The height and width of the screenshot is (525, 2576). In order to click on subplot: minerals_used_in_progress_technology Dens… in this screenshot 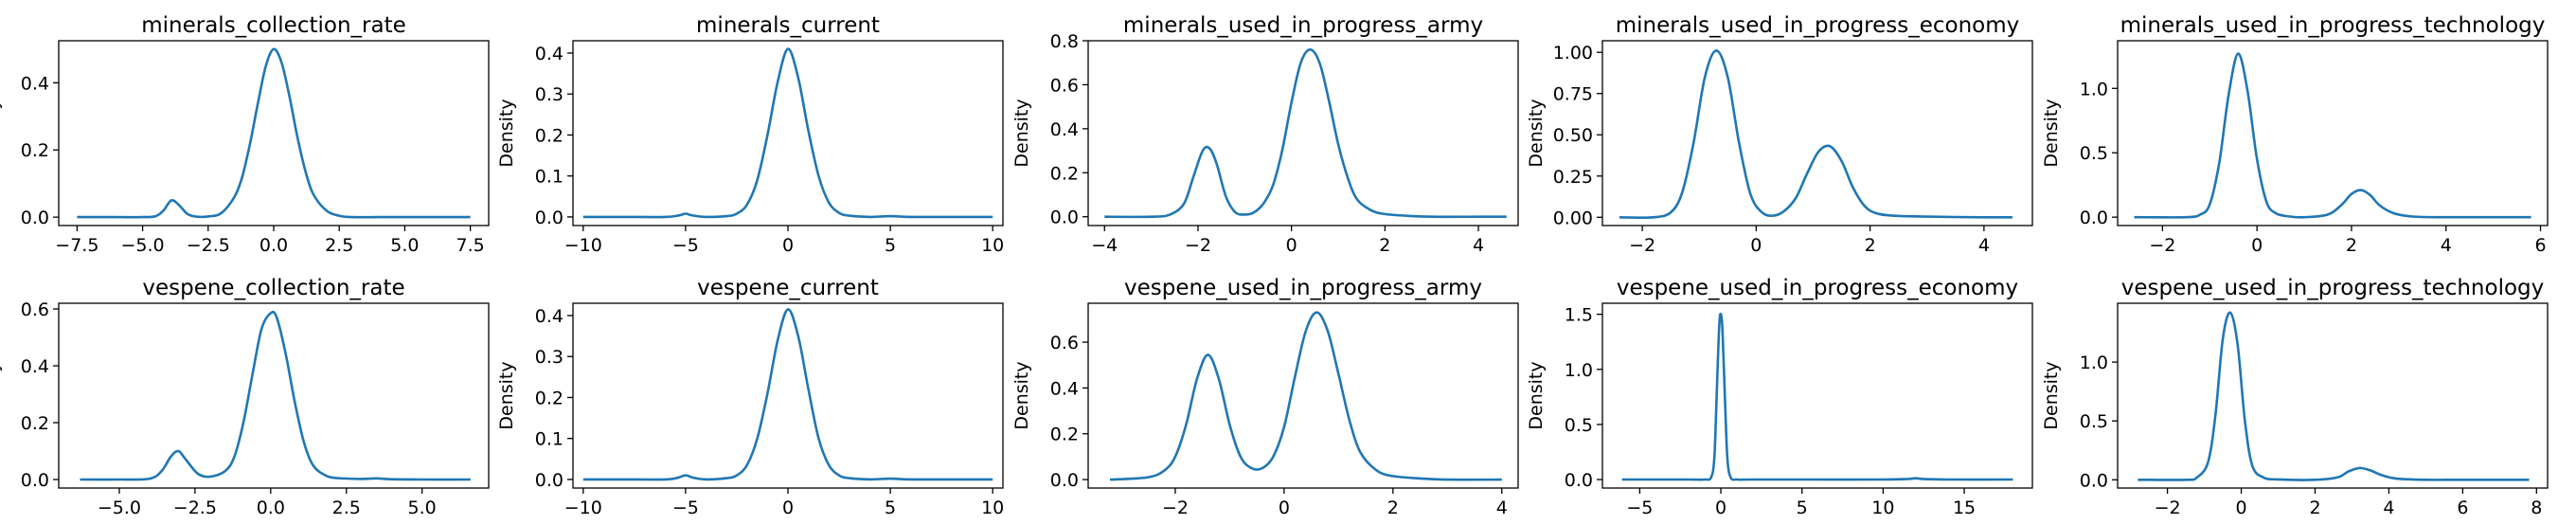, I will do `click(2295, 135)`.